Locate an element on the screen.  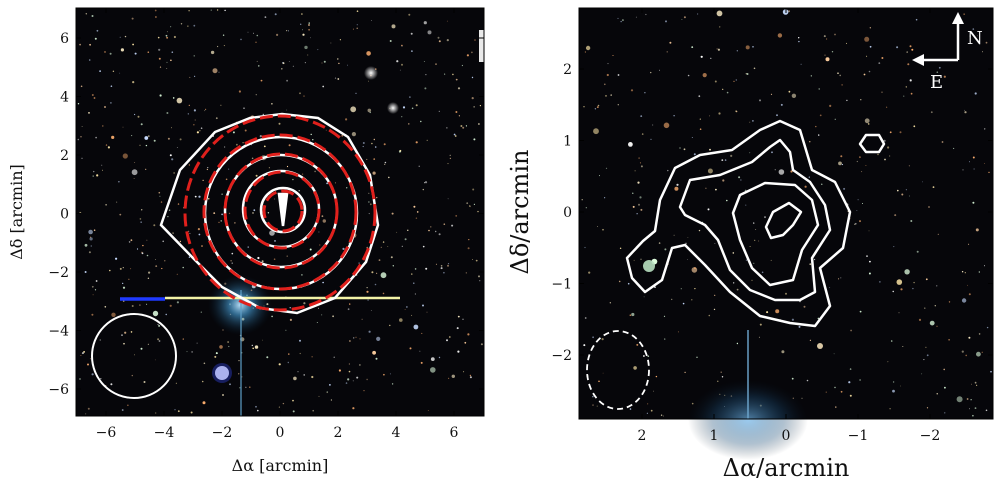
x-tick-label: −2 is located at coordinates (930, 436).